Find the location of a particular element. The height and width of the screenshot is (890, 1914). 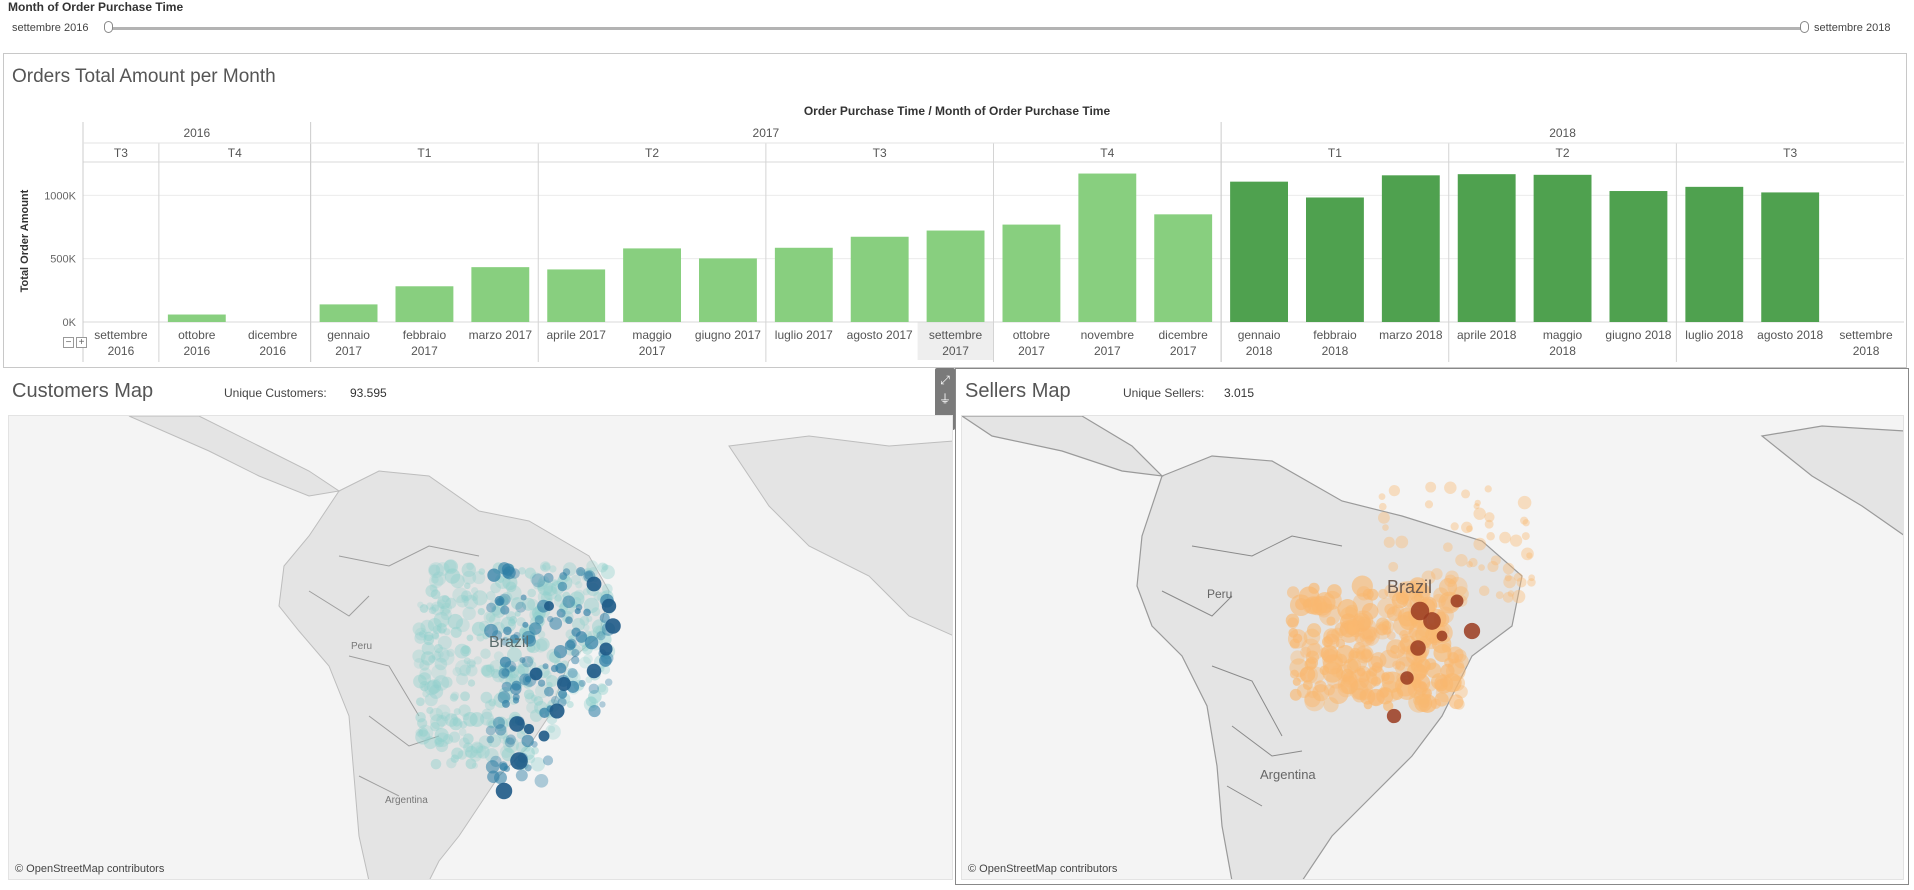

axis-collapse-controls: − + is located at coordinates (75, 342).